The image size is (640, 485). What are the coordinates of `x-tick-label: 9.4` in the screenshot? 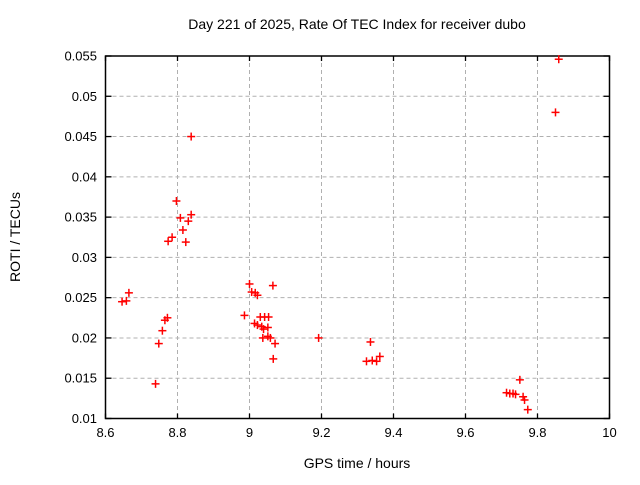 It's located at (393, 432).